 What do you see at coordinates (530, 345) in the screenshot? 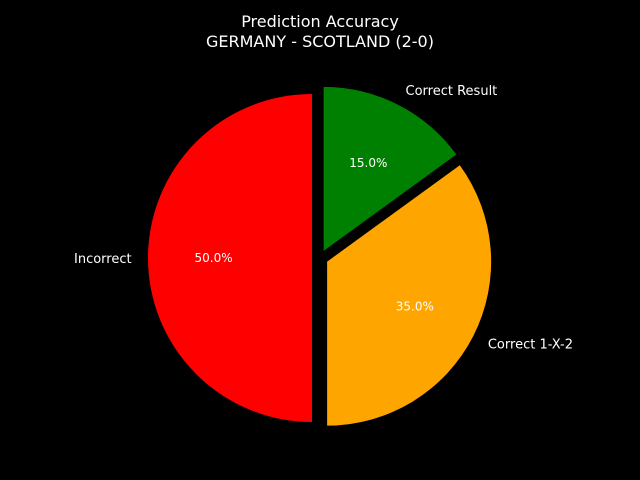
I see `slice-category-label: Correct 1-X-2` at bounding box center [530, 345].